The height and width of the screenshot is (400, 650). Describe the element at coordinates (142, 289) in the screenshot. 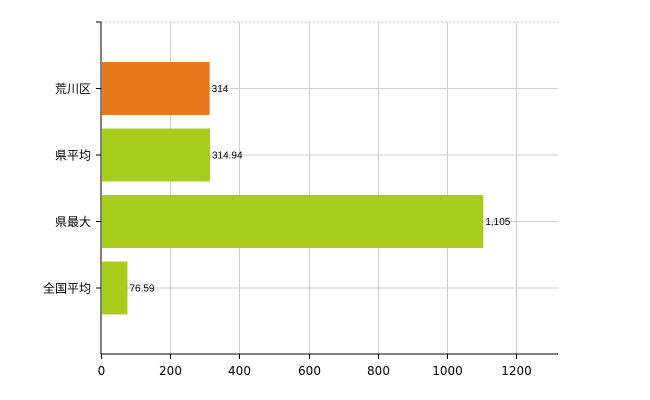

I see `data-label: 76.59` at that location.